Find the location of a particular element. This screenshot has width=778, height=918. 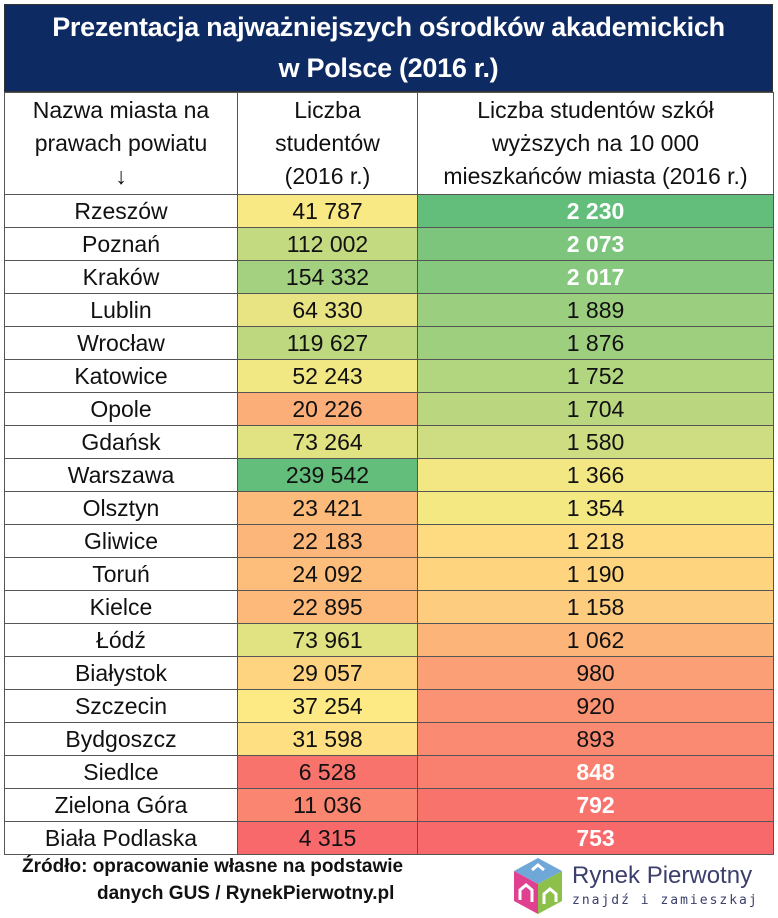

table-row: Katowice 52 243 1 752 is located at coordinates (389, 376).